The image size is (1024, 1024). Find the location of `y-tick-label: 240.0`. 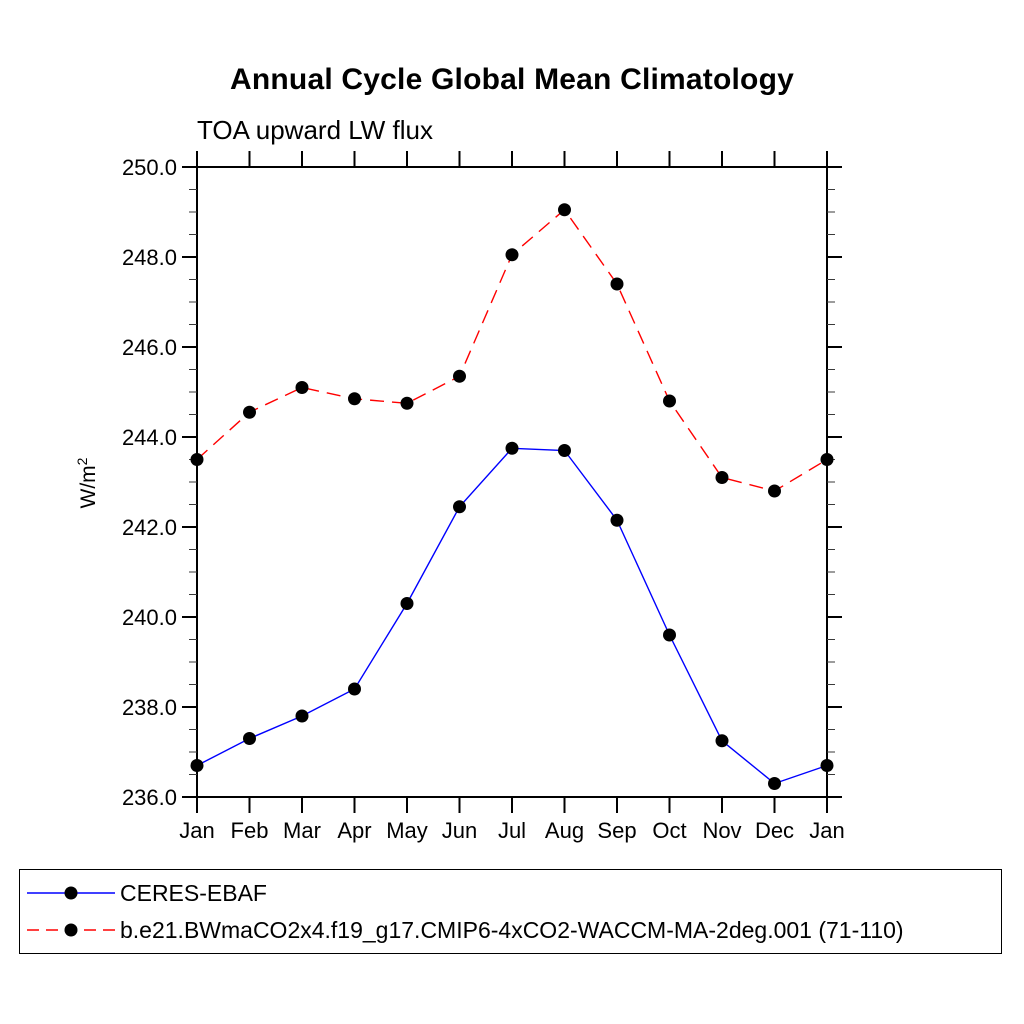

y-tick-label: 240.0 is located at coordinates (149, 617).